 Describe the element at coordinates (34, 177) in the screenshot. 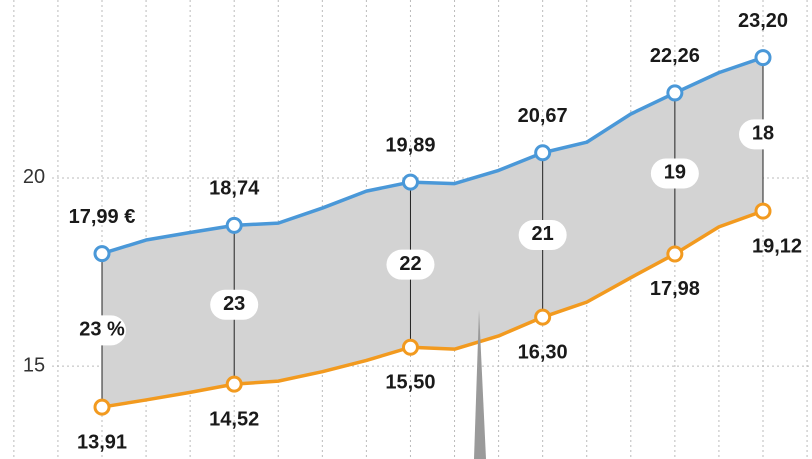

I see `y-tick-label: 20` at that location.